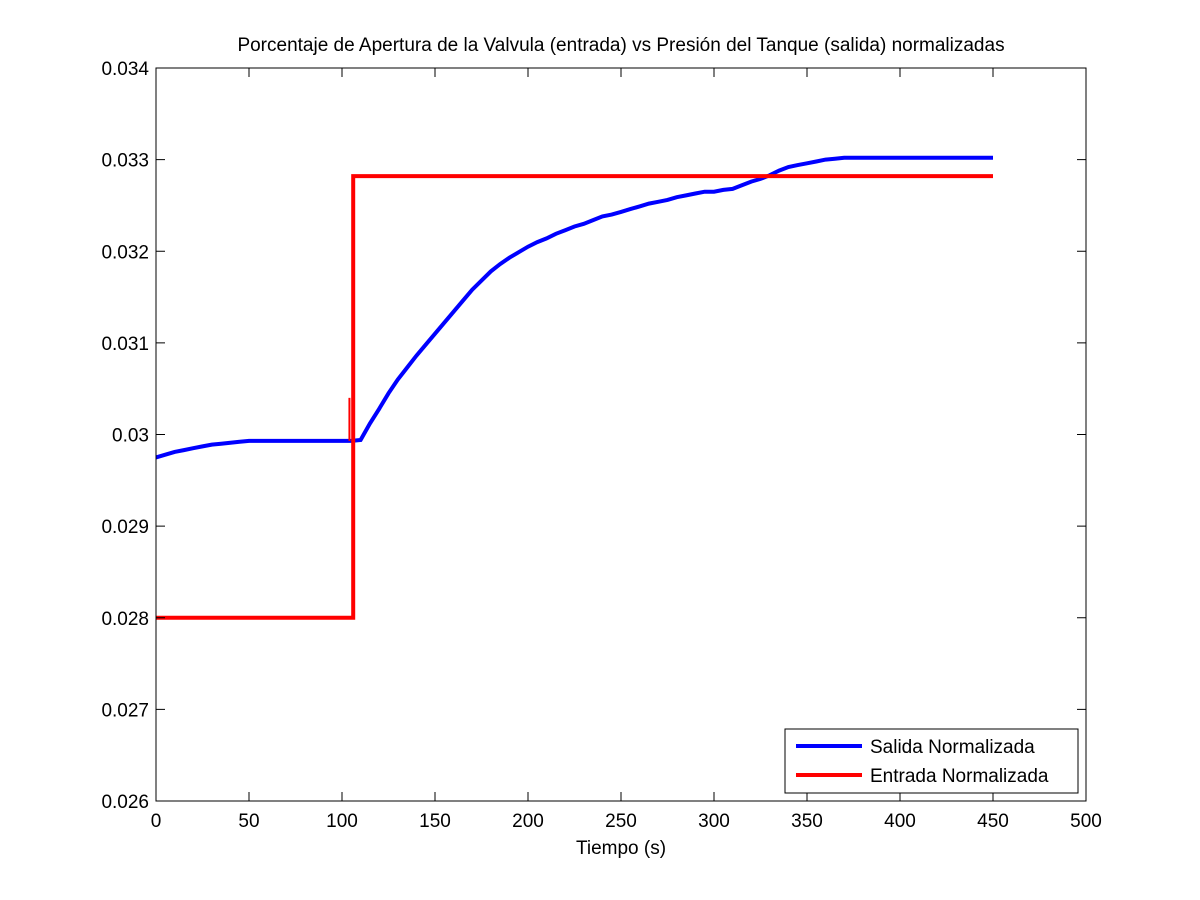 This screenshot has height=900, width=1200. I want to click on y-tick-label: 0.031, so click(125, 344).